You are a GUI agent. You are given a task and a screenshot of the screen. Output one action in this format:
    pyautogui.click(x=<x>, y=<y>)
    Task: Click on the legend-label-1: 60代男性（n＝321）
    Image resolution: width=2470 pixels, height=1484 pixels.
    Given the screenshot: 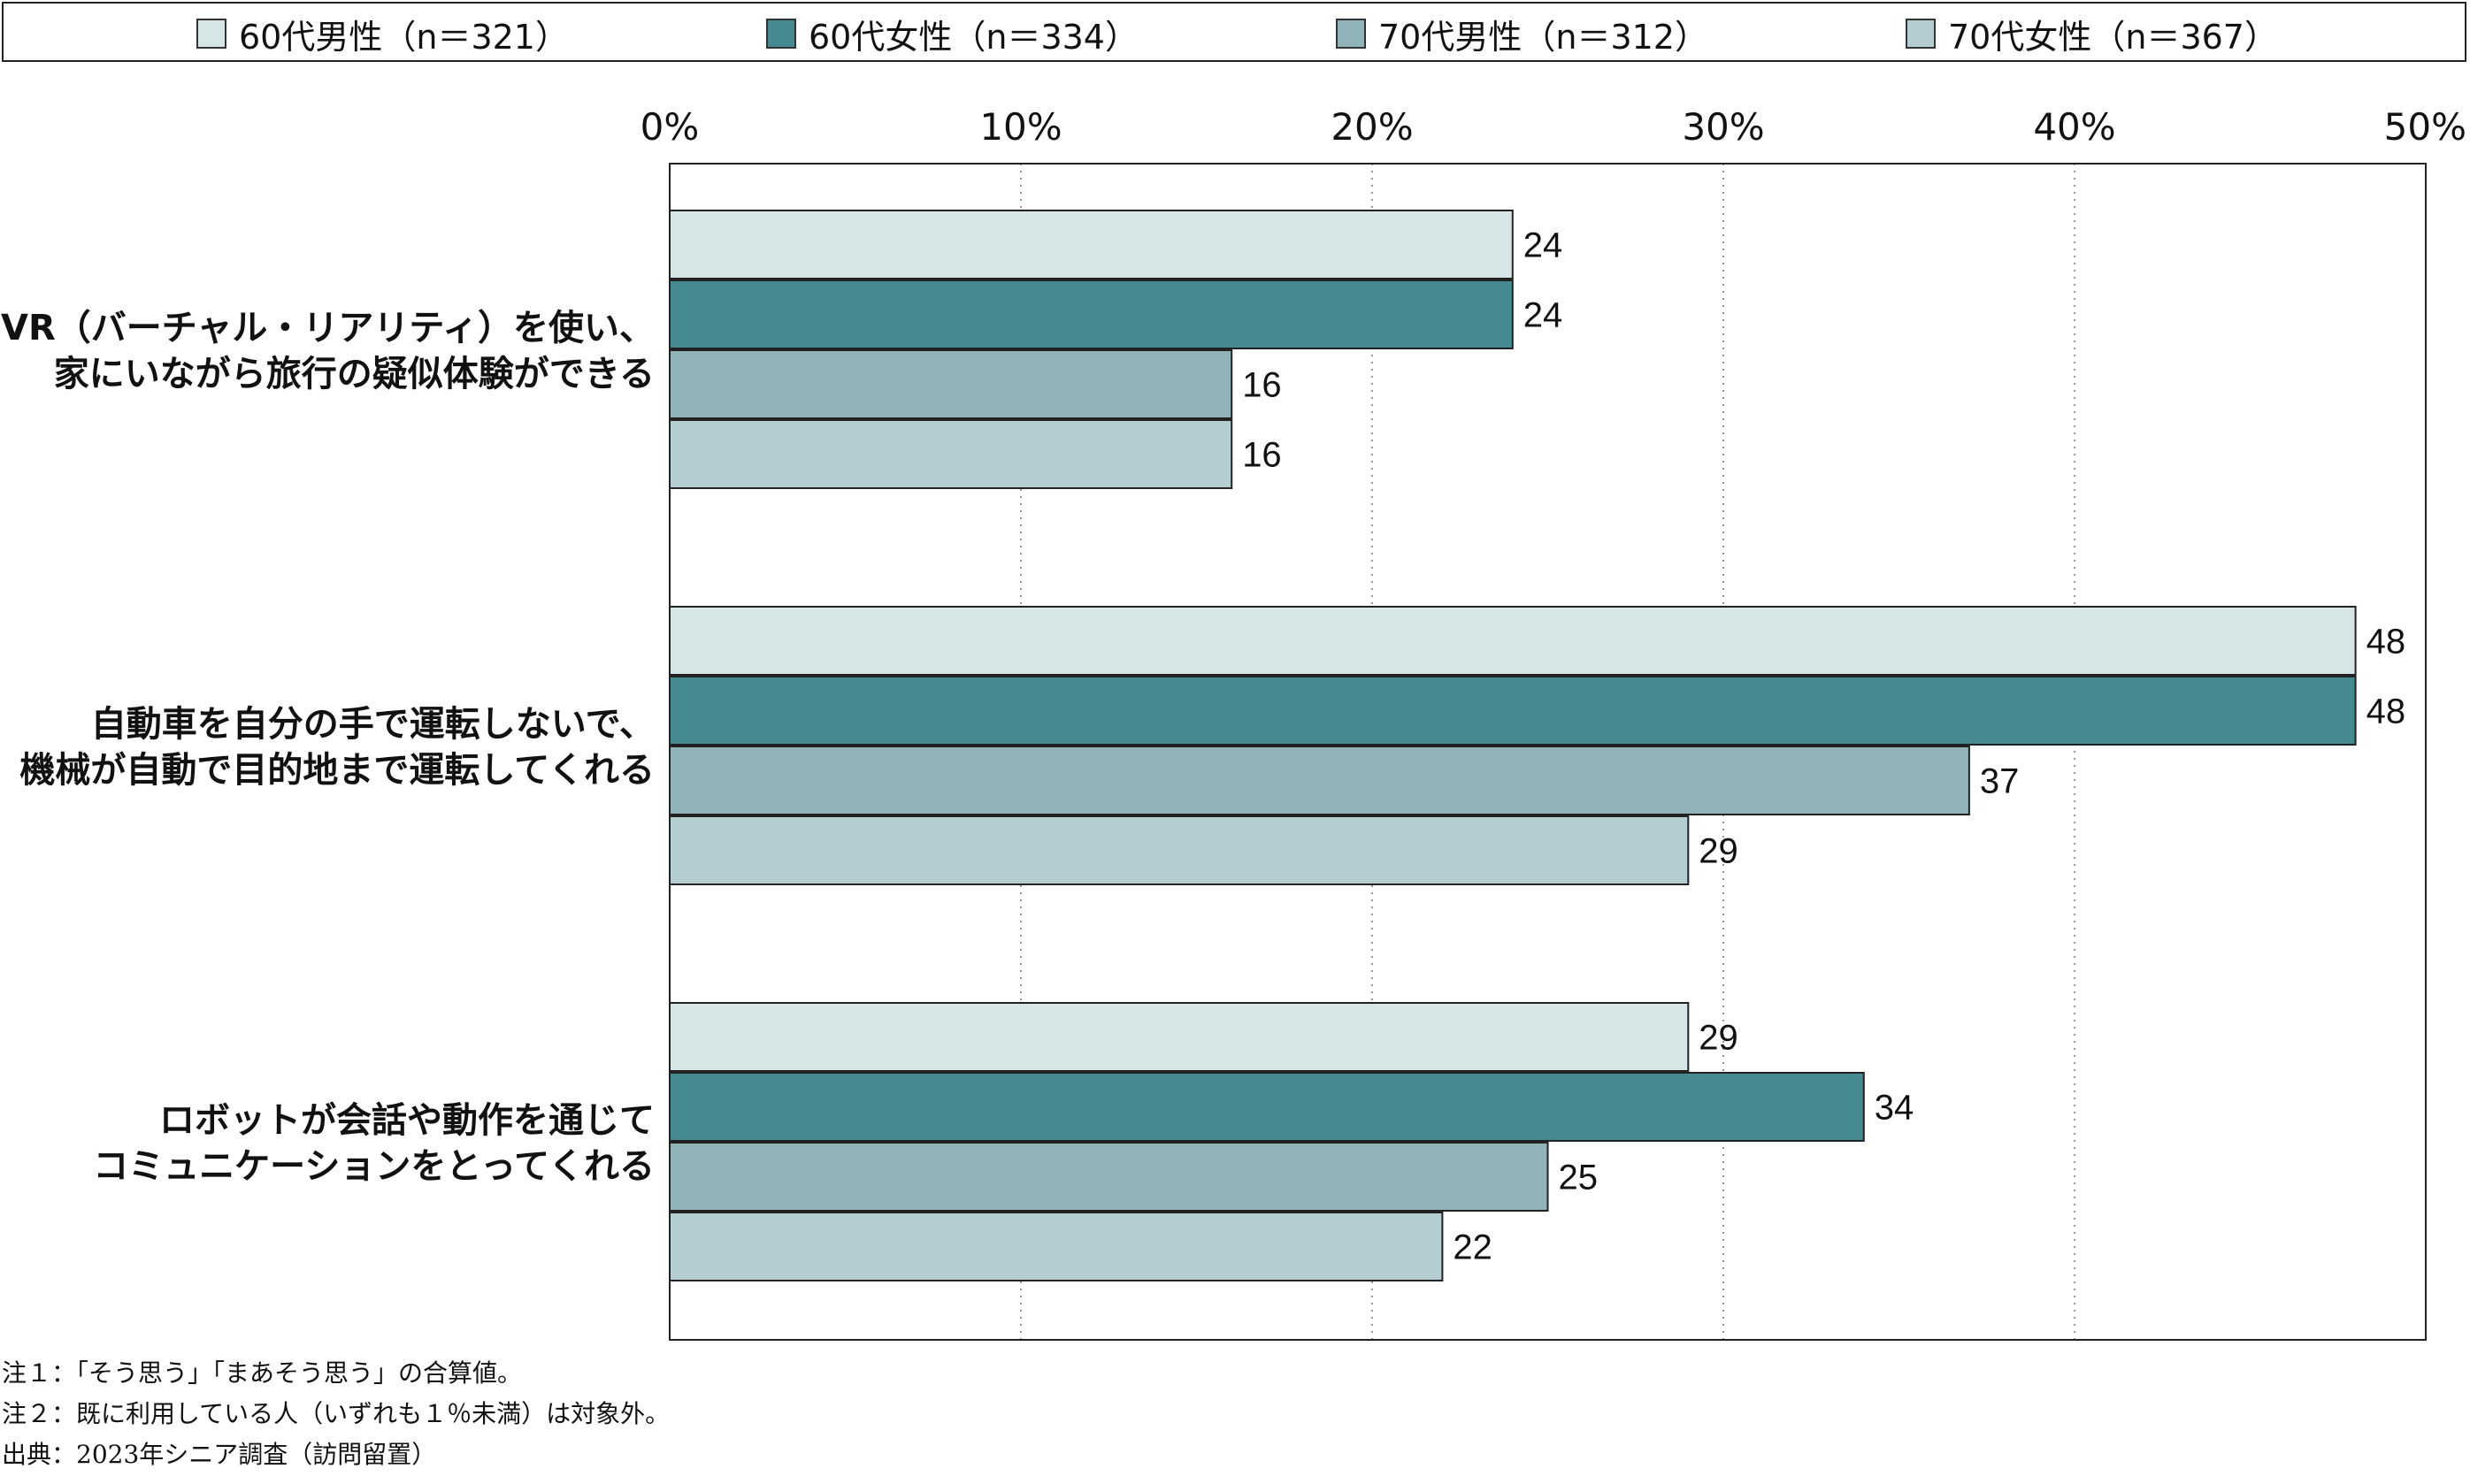 What is the action you would take?
    pyautogui.click(x=404, y=37)
    